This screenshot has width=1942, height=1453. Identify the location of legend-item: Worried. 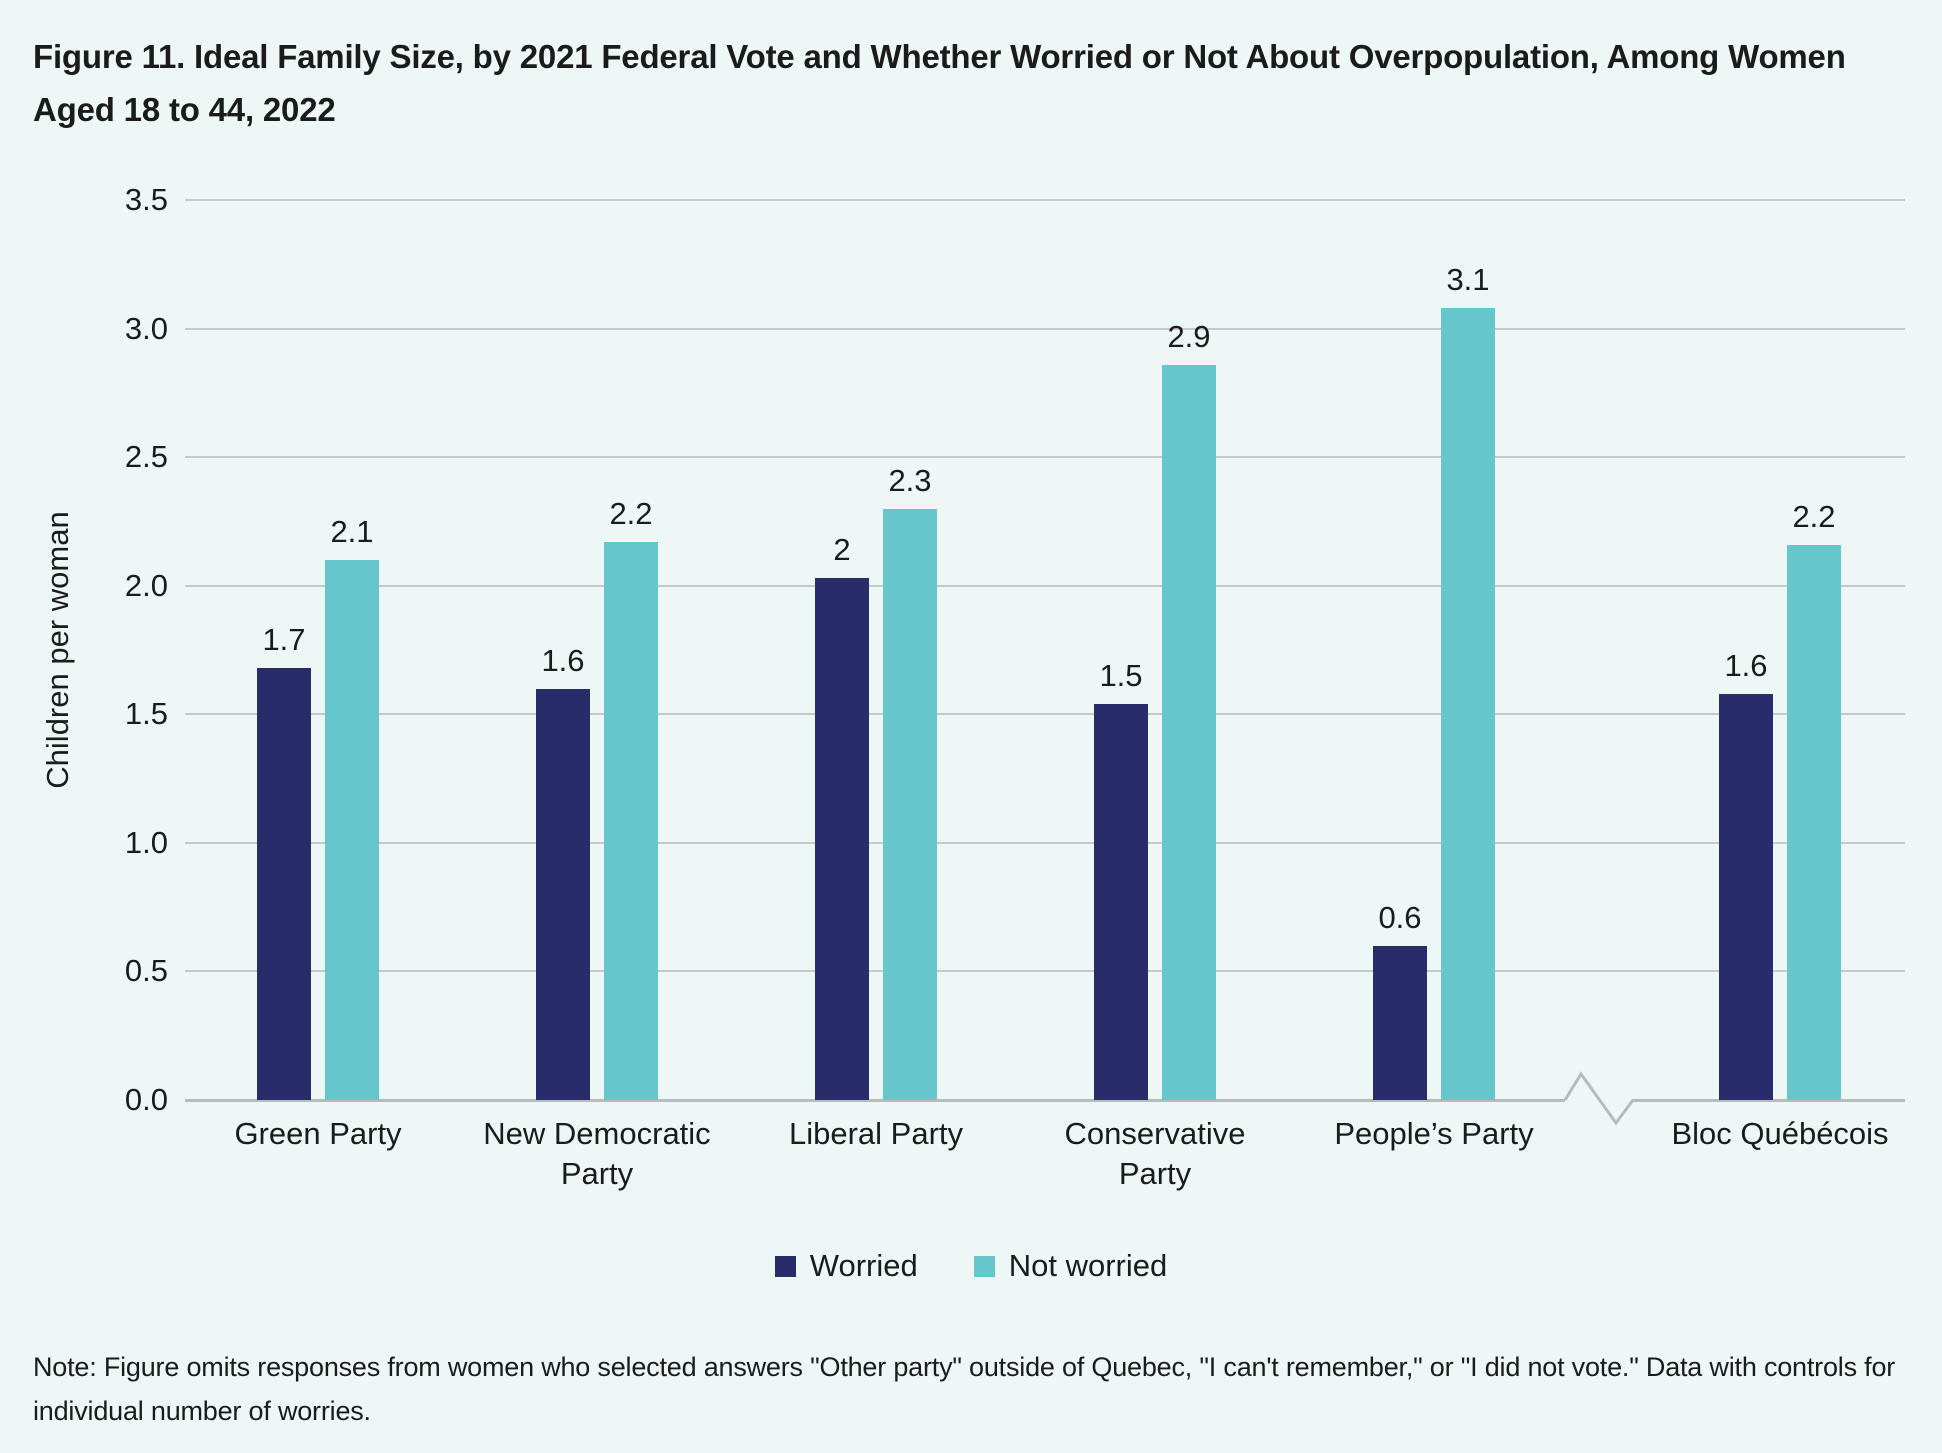
(846, 1266).